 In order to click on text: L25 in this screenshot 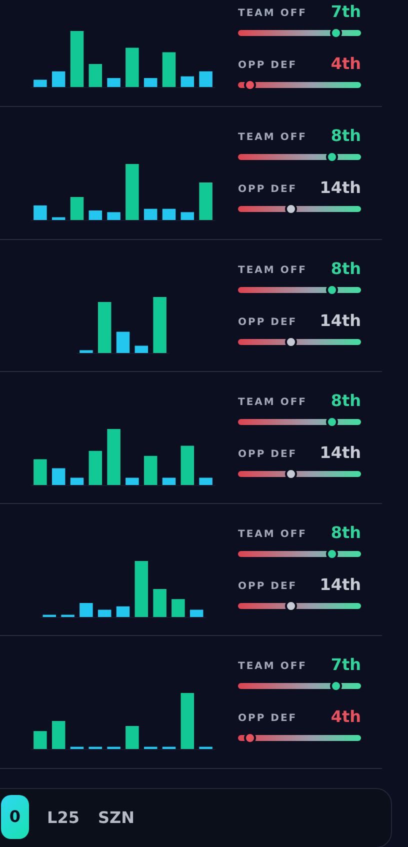, I will do `click(63, 817)`.